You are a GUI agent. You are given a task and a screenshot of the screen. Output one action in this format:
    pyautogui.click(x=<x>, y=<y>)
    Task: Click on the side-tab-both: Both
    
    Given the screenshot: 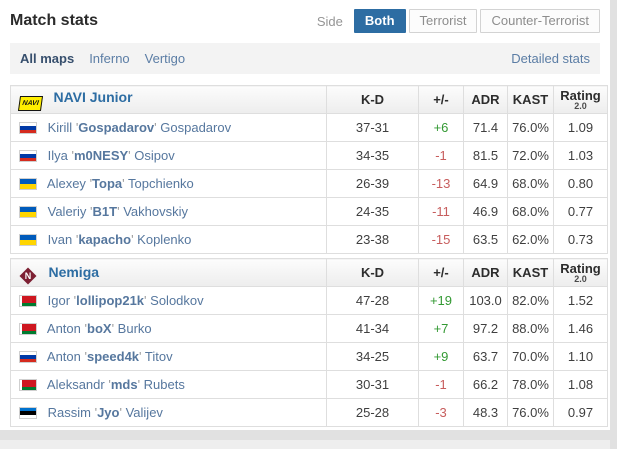 What is the action you would take?
    pyautogui.click(x=379, y=21)
    